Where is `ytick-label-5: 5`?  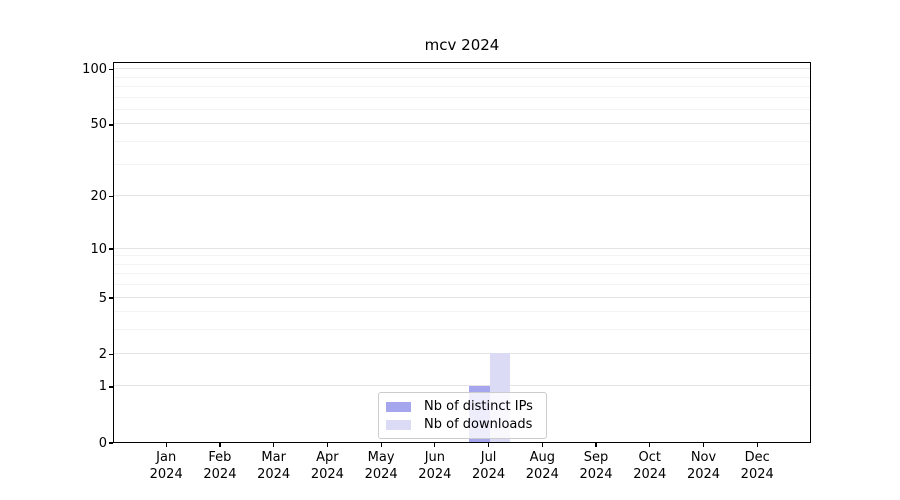 ytick-label-5: 5 is located at coordinates (102, 298).